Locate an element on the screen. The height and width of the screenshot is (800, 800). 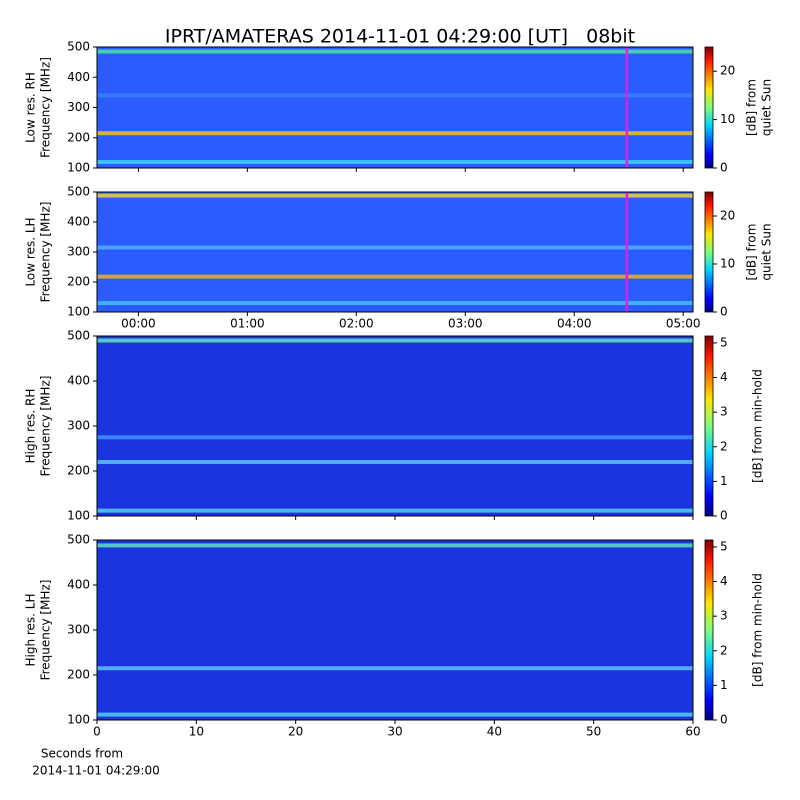
x-tick-label: 0 is located at coordinates (97, 732).